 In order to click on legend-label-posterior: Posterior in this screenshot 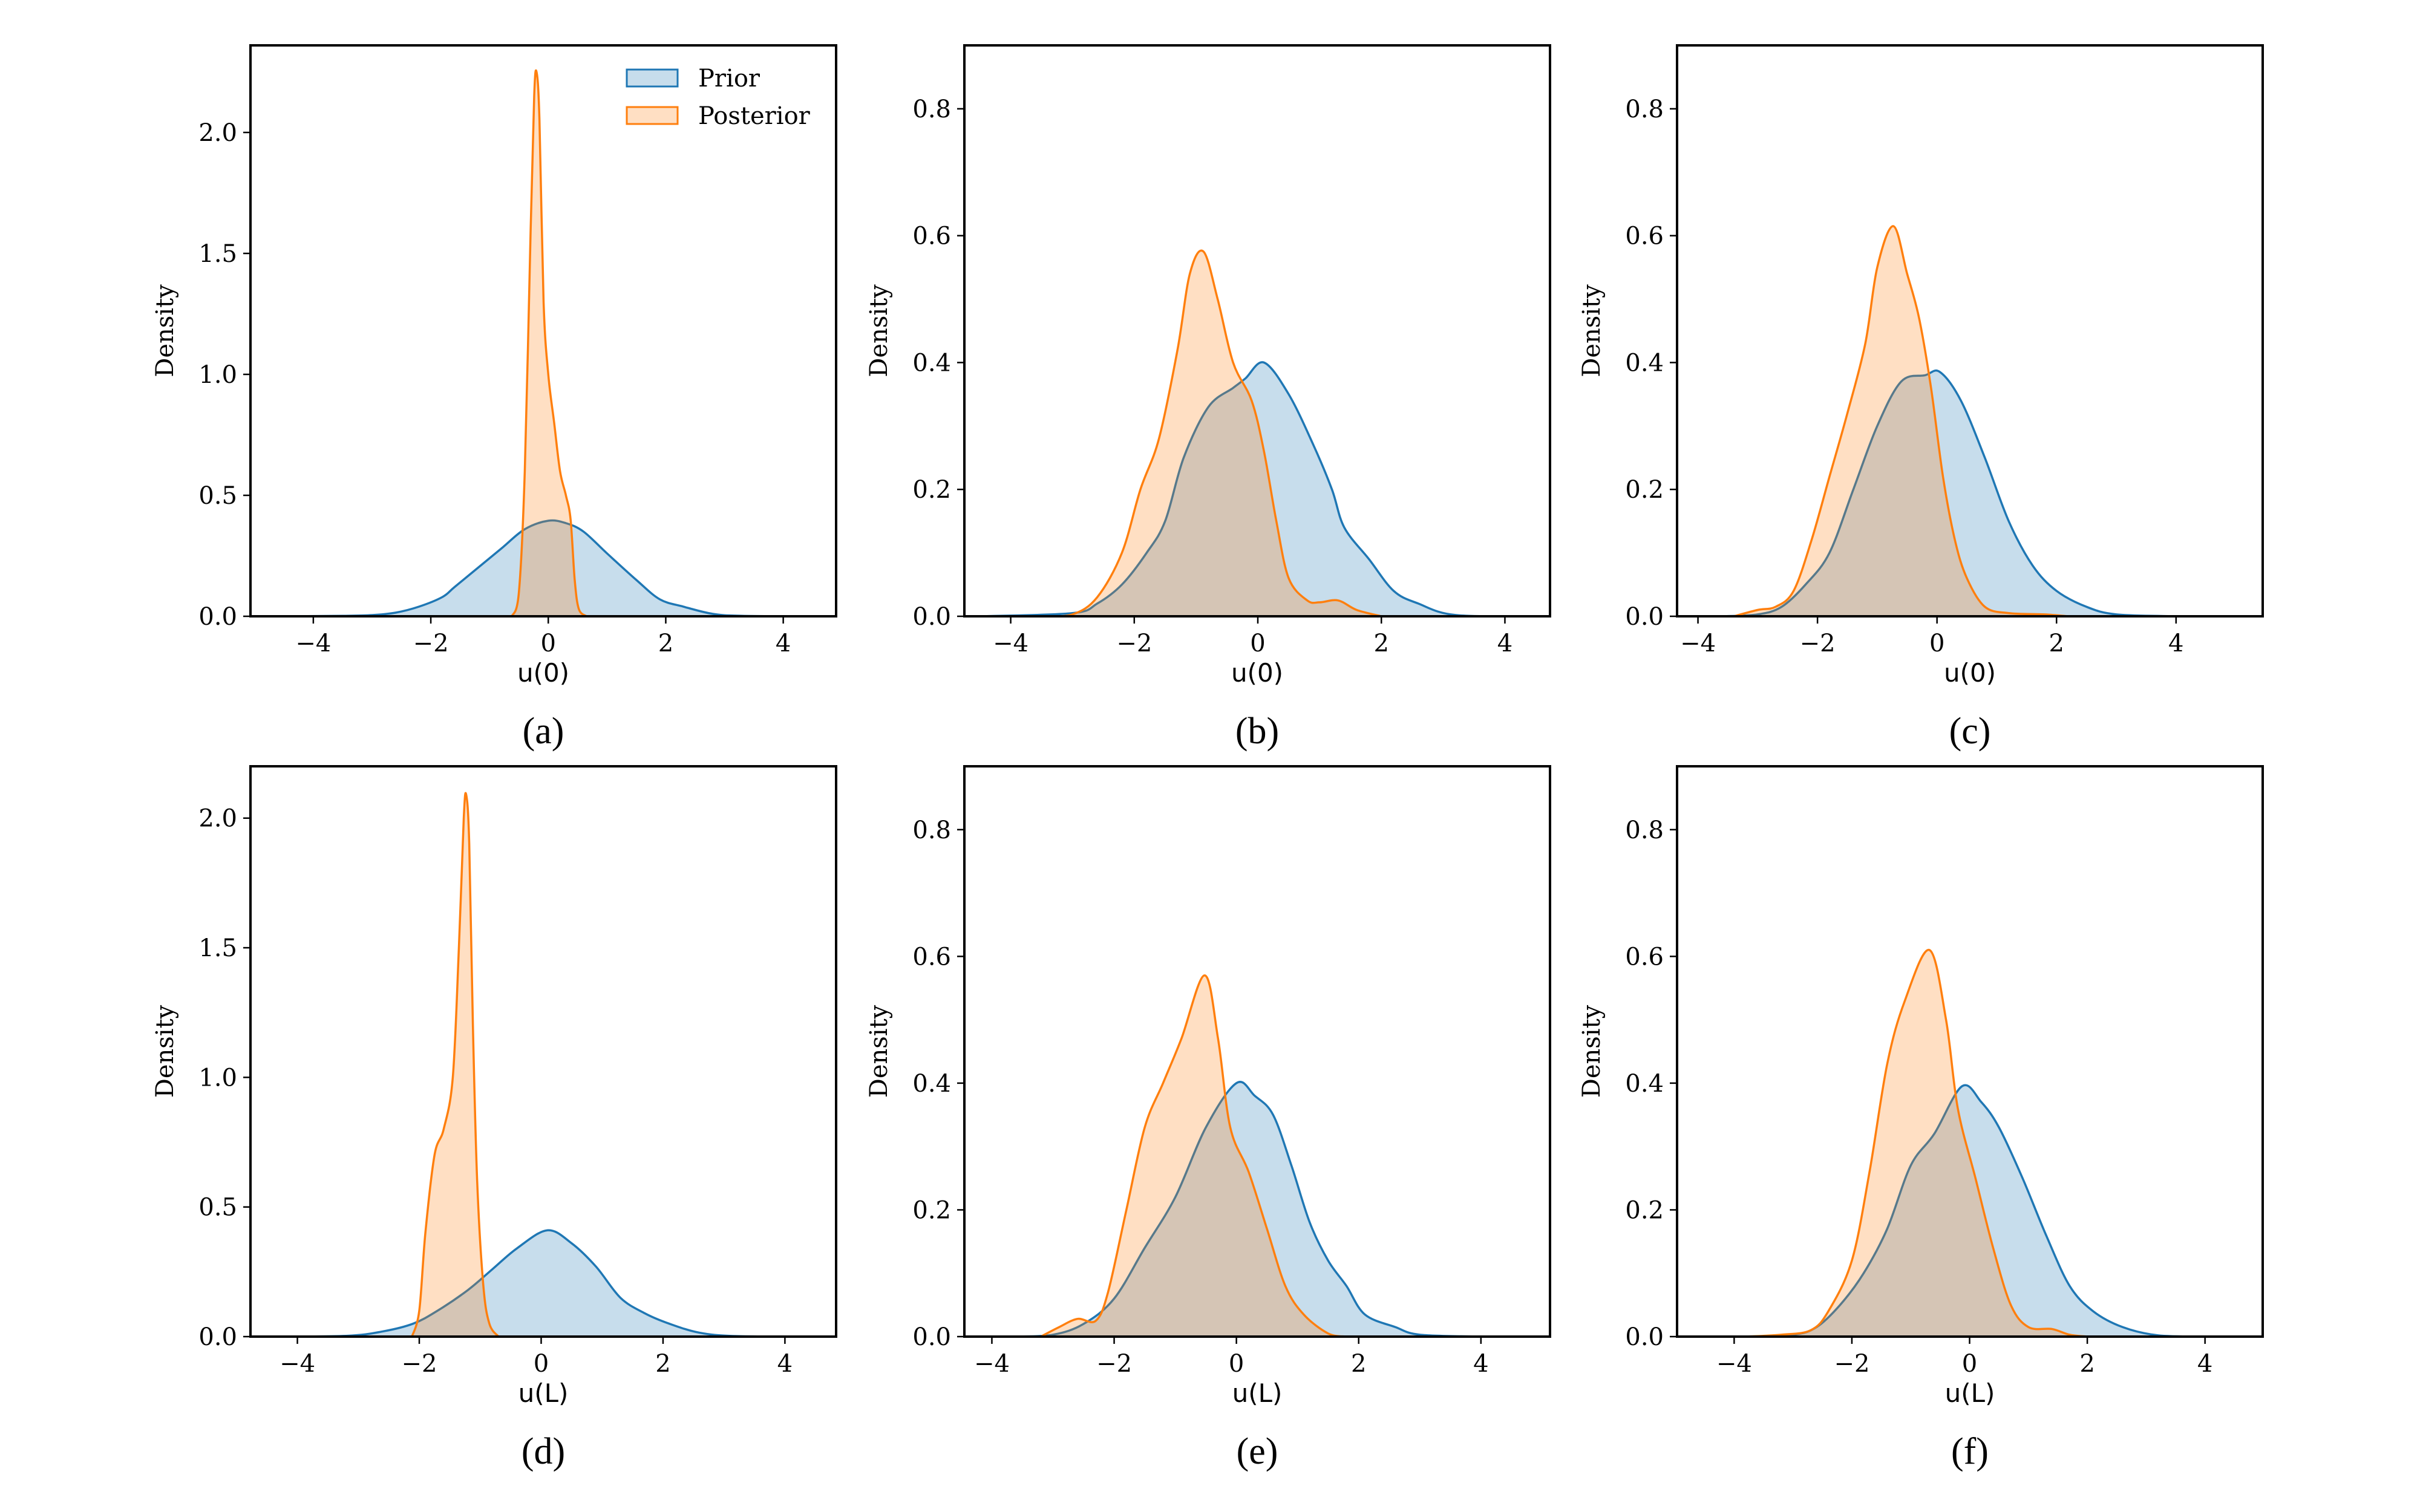, I will do `click(754, 116)`.